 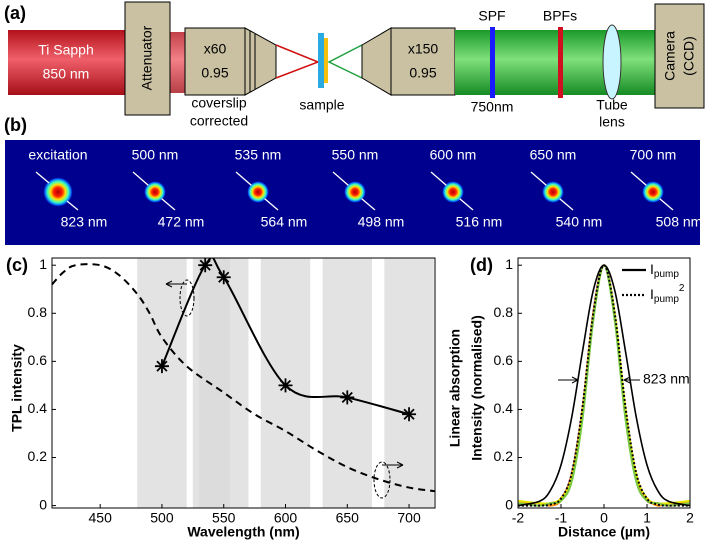 What do you see at coordinates (326, 60) in the screenshot?
I see `sample-layer` at bounding box center [326, 60].